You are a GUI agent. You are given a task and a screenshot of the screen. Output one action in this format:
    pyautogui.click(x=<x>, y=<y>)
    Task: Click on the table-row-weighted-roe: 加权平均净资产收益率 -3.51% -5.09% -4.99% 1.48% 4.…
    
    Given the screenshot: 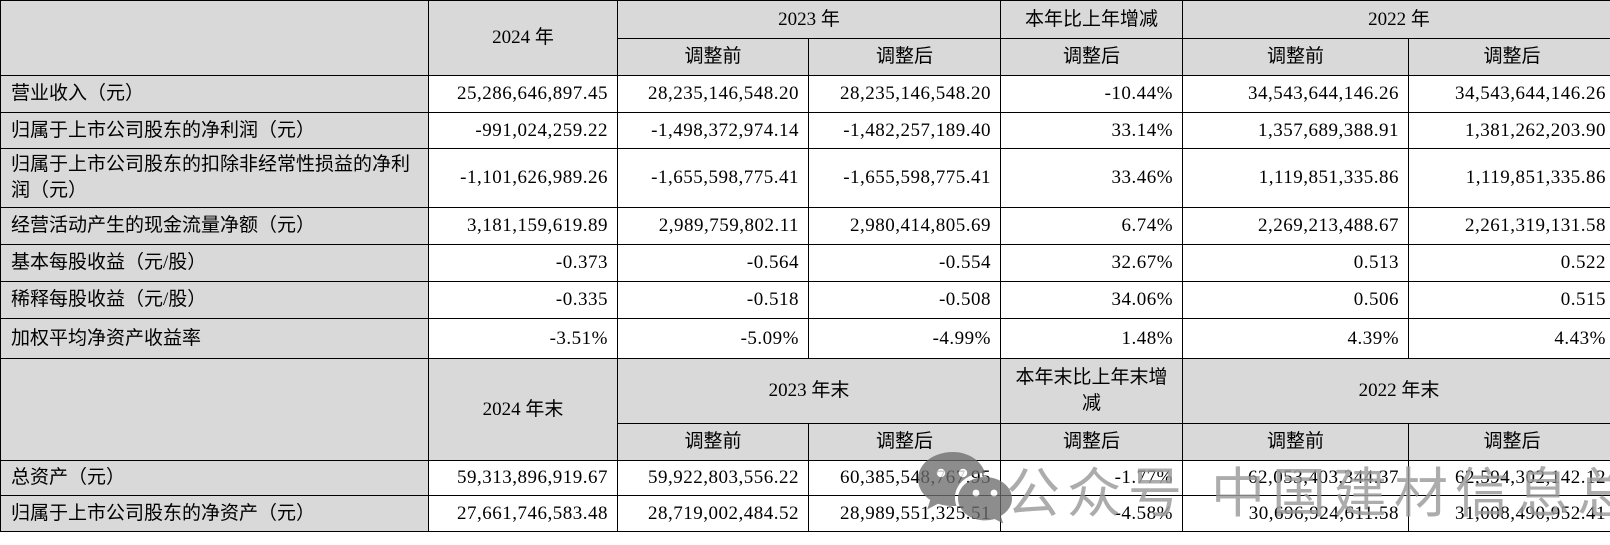 What is the action you would take?
    pyautogui.click(x=805, y=338)
    